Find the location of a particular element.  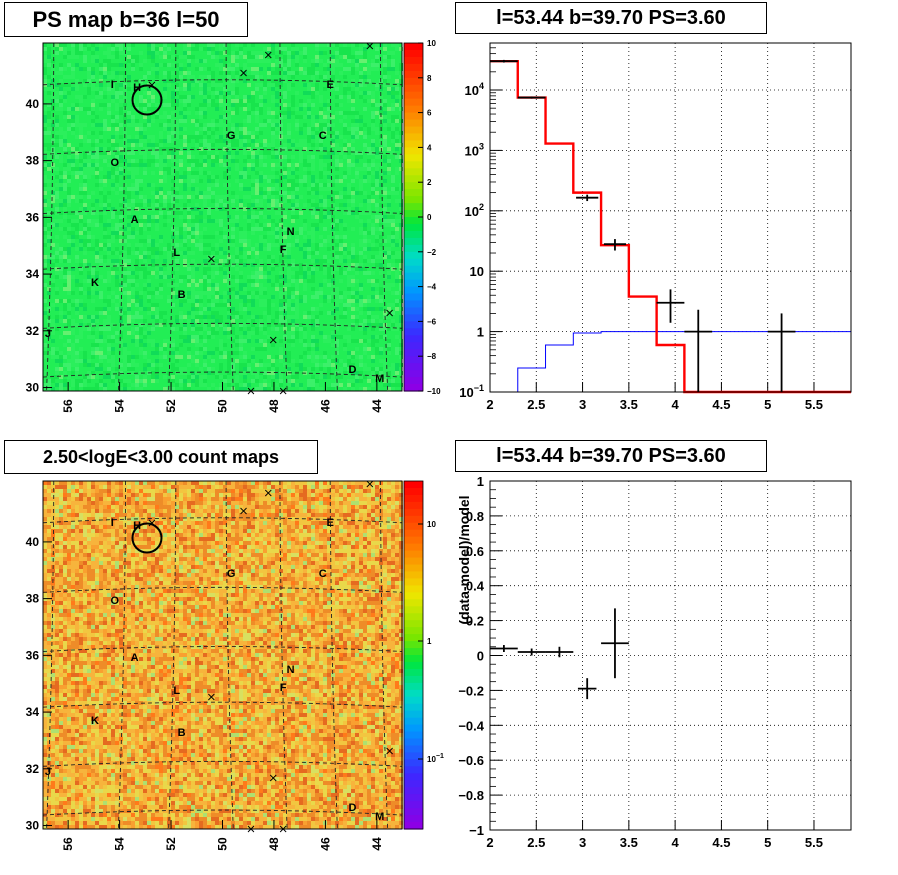

colorbar-tick-label: −10 is located at coordinates (434, 391).